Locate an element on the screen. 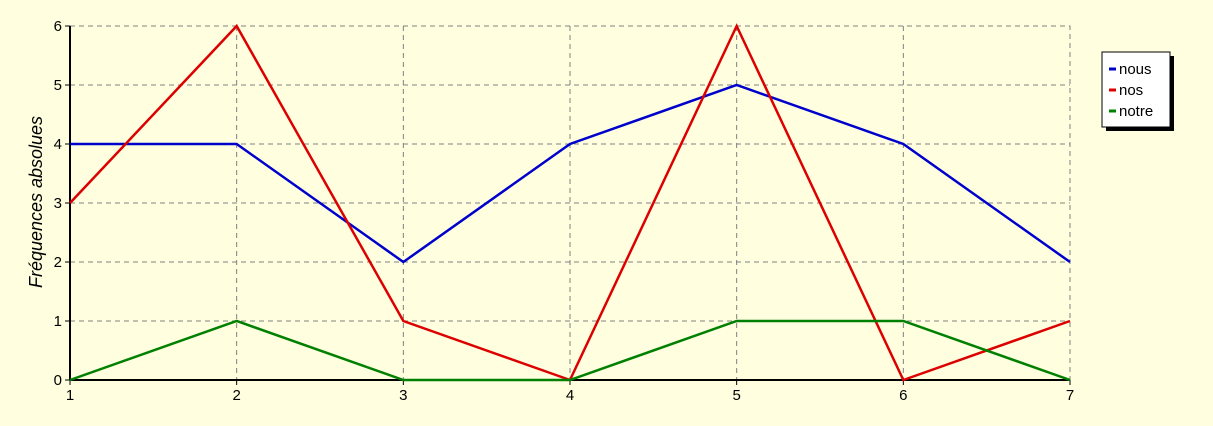  y-tick-label: 0 is located at coordinates (58, 380).